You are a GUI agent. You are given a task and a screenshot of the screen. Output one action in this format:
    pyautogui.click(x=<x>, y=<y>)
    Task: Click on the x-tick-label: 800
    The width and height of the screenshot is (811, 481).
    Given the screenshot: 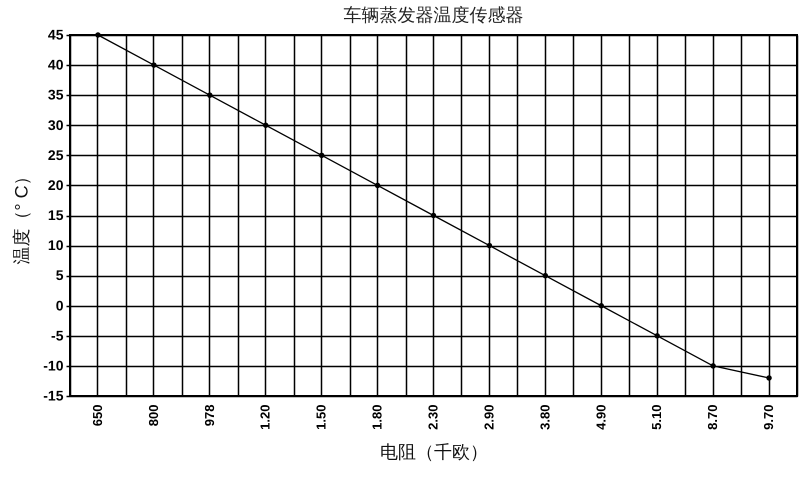 What is the action you would take?
    pyautogui.click(x=153, y=415)
    